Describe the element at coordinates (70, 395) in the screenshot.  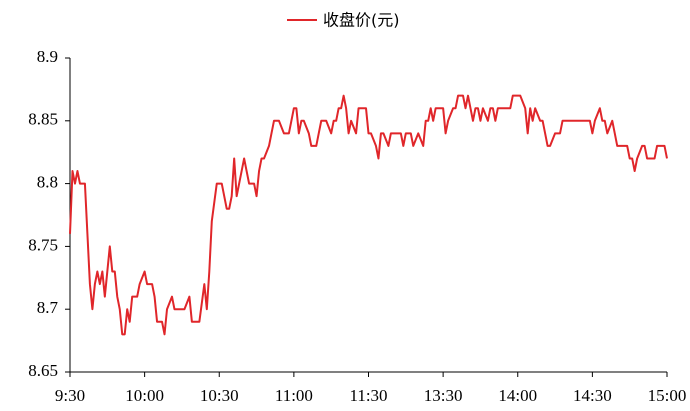
I see `x-tick-label: 9:30` at that location.